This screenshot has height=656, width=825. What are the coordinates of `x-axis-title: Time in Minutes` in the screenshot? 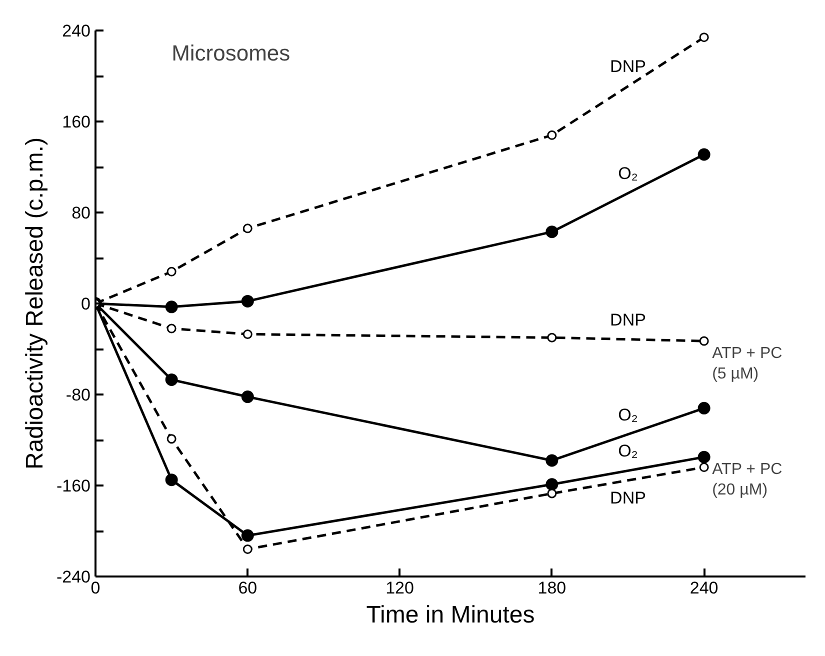 It's located at (450, 615).